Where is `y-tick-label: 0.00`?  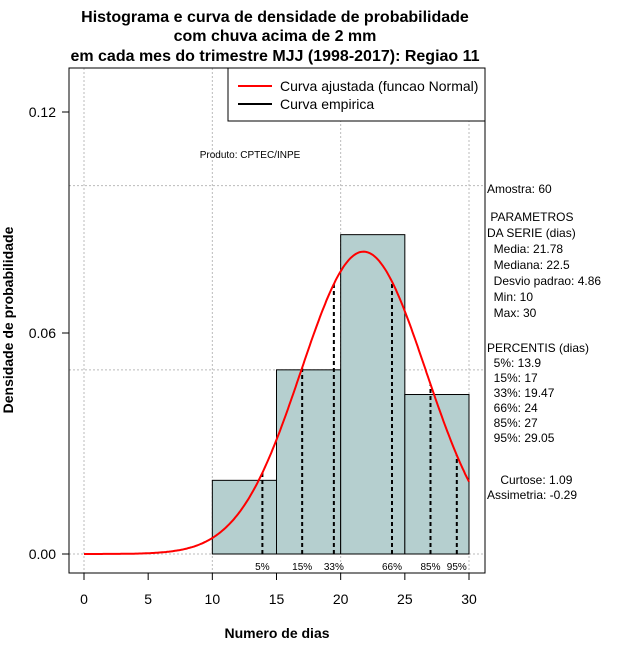
y-tick-label: 0.00 is located at coordinates (42, 554).